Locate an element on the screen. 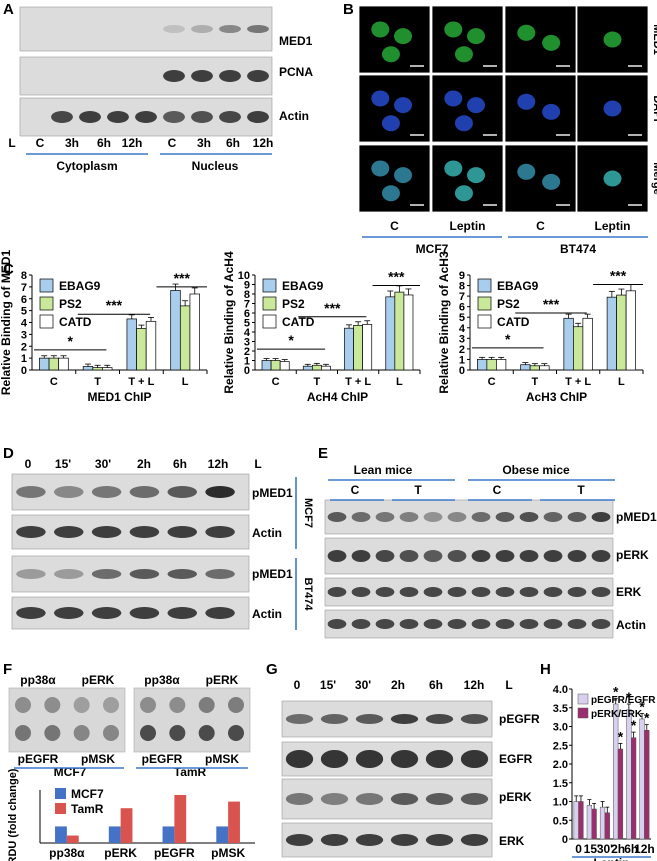 This screenshot has width=657, height=861. y-tick-label: 1.0 is located at coordinates (560, 803).